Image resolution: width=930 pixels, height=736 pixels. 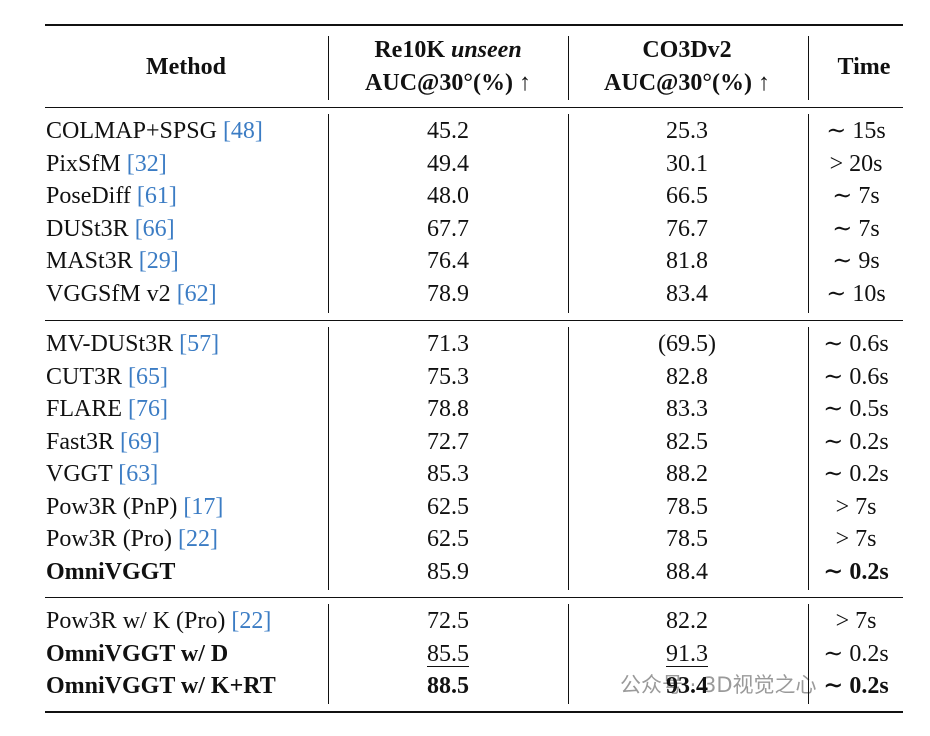 I want to click on re10k-cell: 49.4, so click(x=448, y=163).